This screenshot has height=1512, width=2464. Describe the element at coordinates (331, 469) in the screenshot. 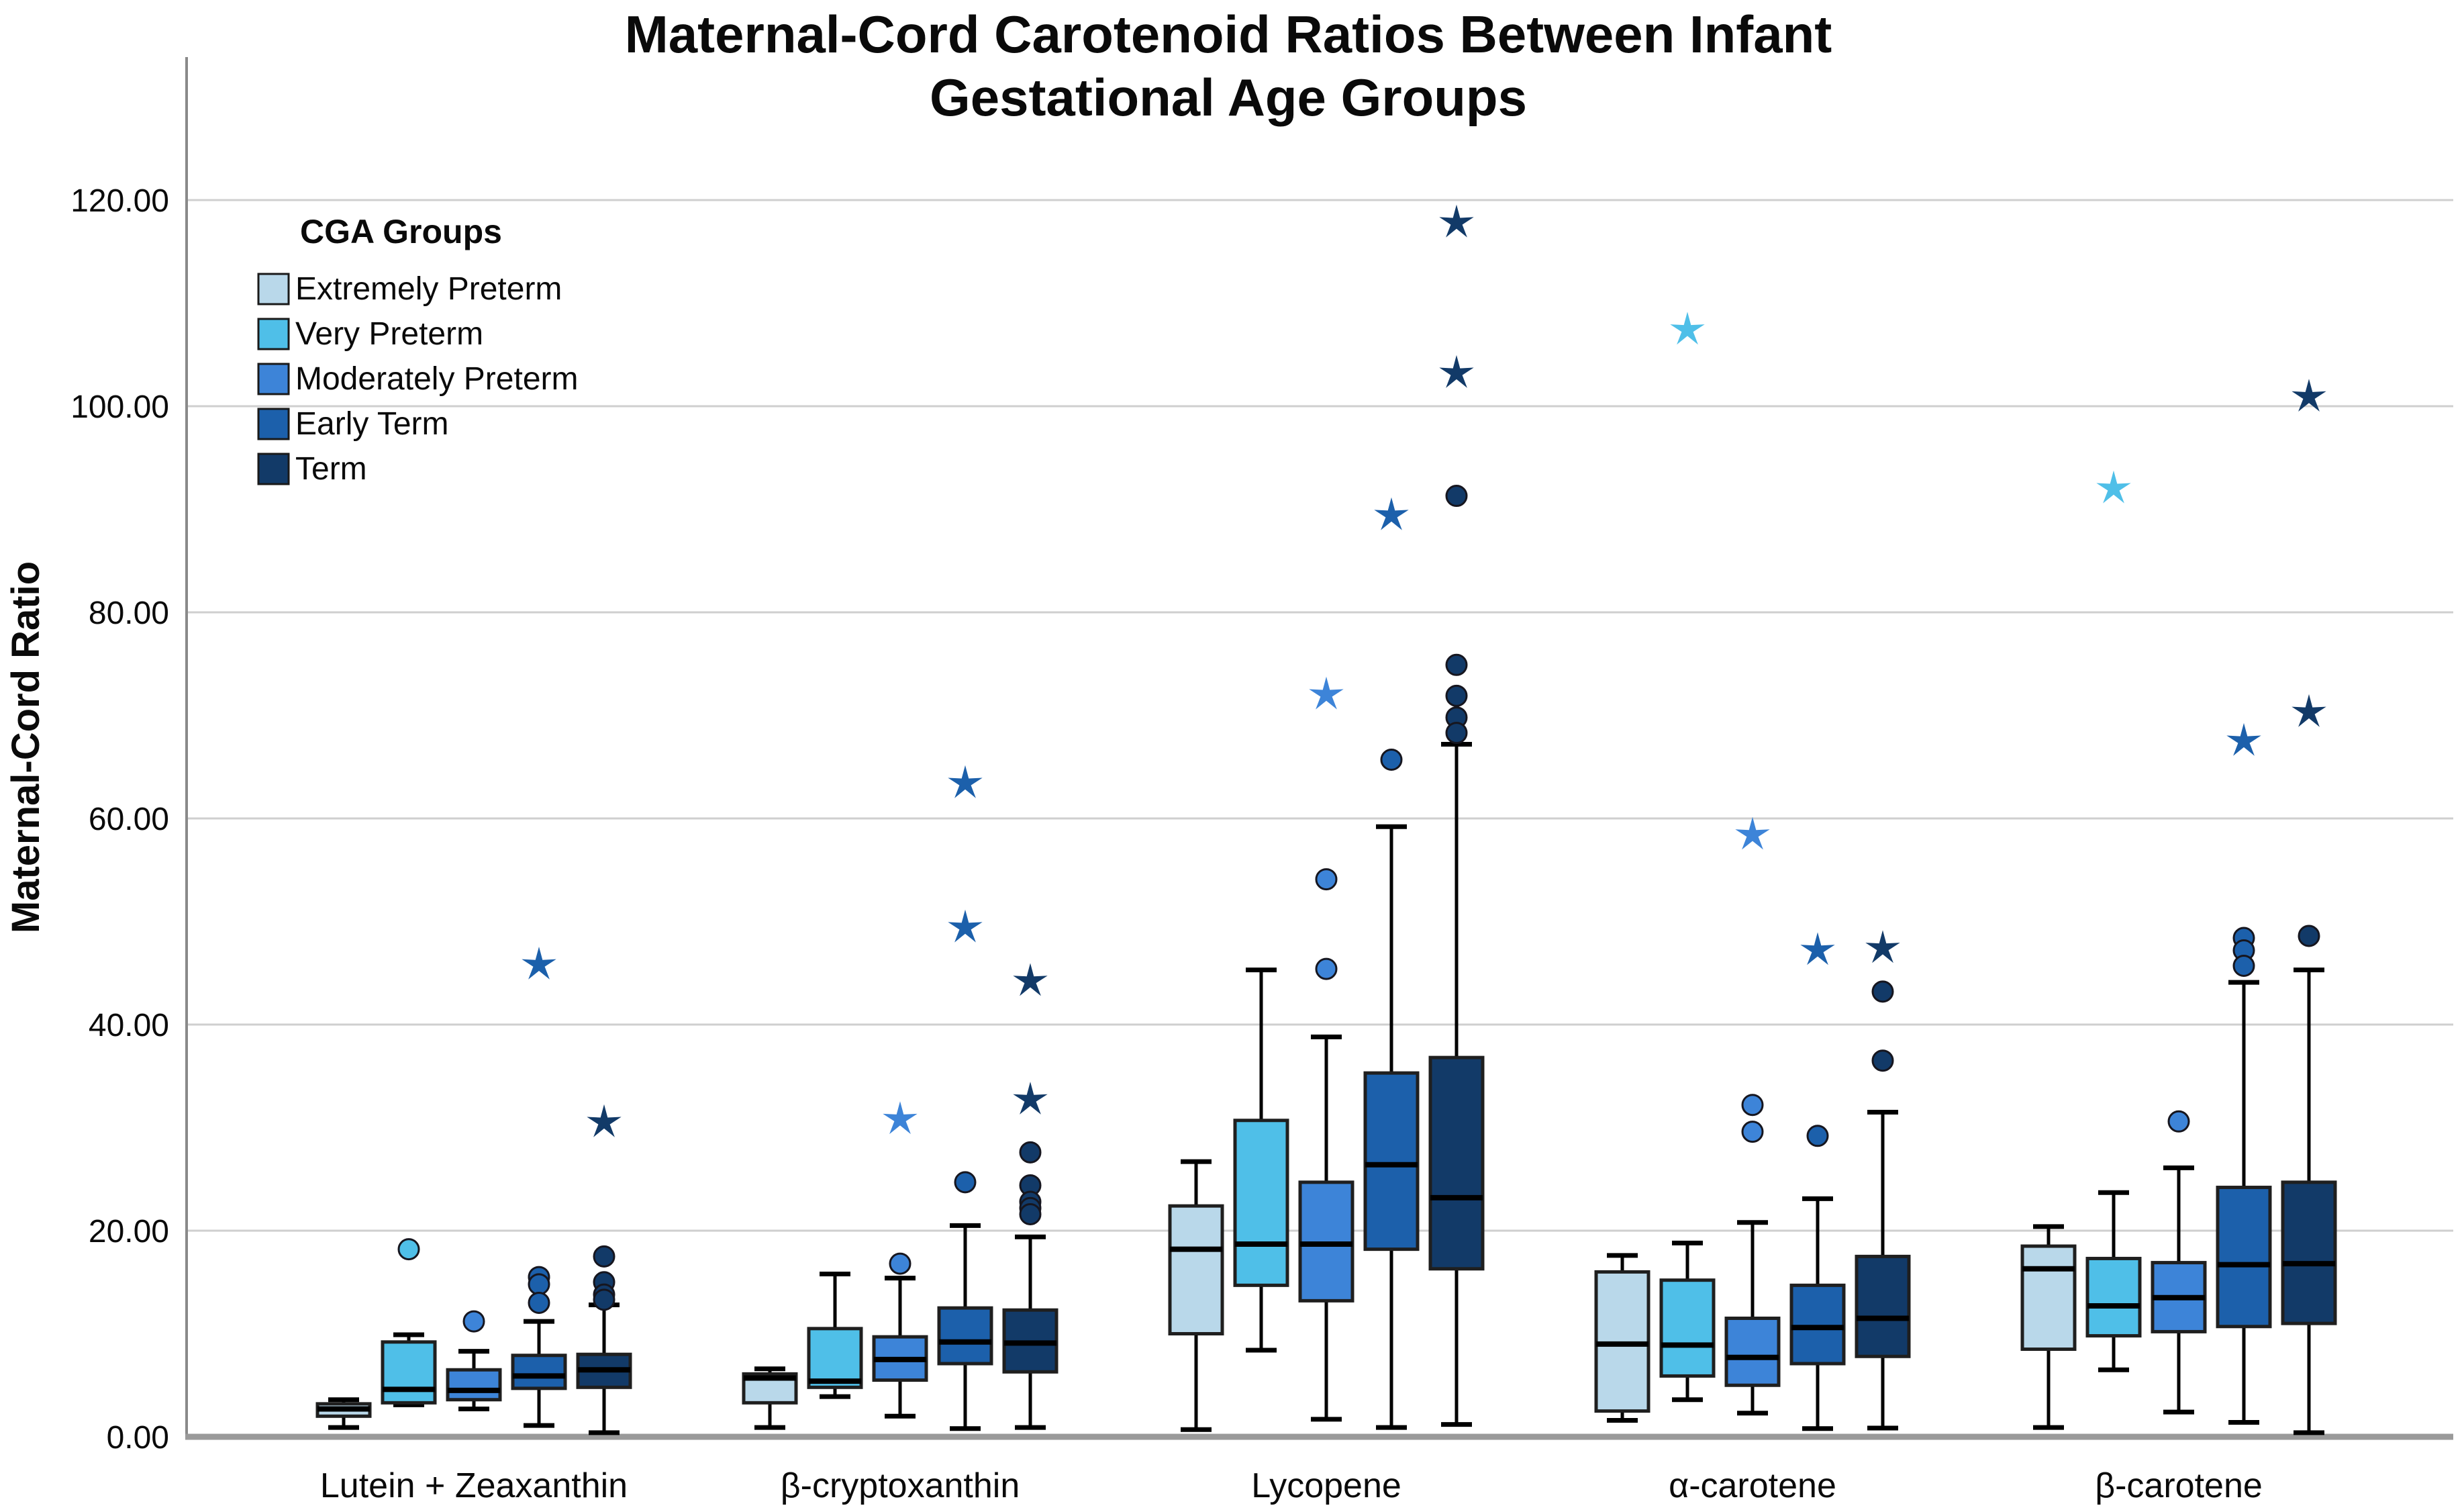

I see `legend-label: Term` at that location.